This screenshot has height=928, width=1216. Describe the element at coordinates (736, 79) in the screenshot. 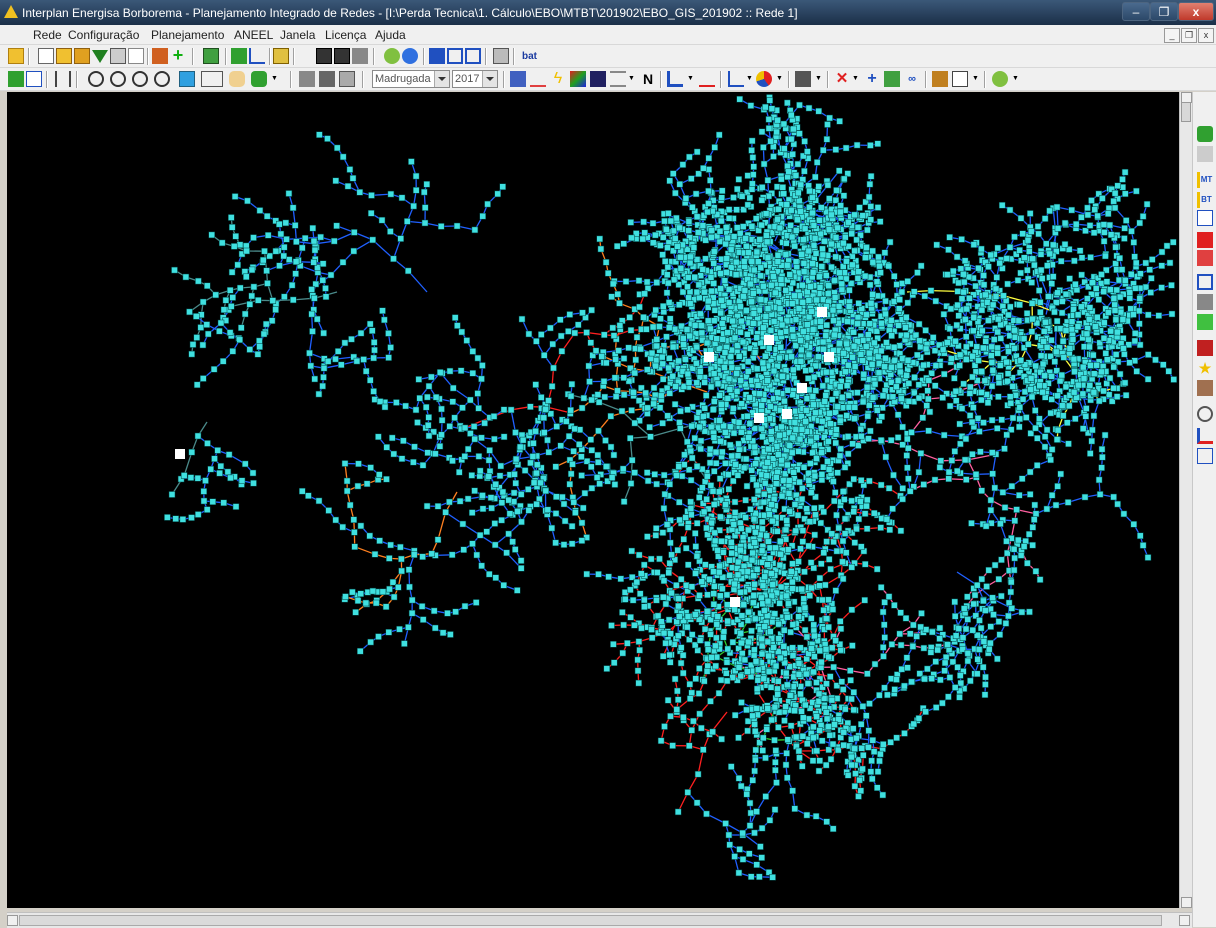

I see `profile-chart-icon` at that location.